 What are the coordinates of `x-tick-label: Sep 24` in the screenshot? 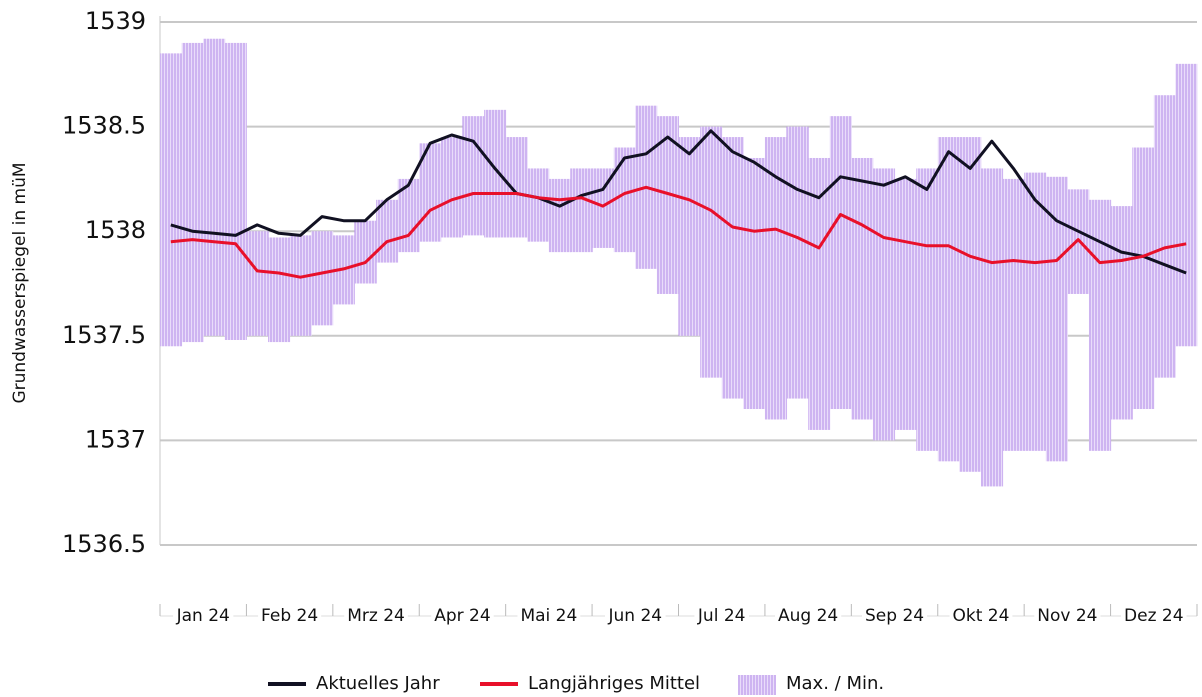 It's located at (894, 616).